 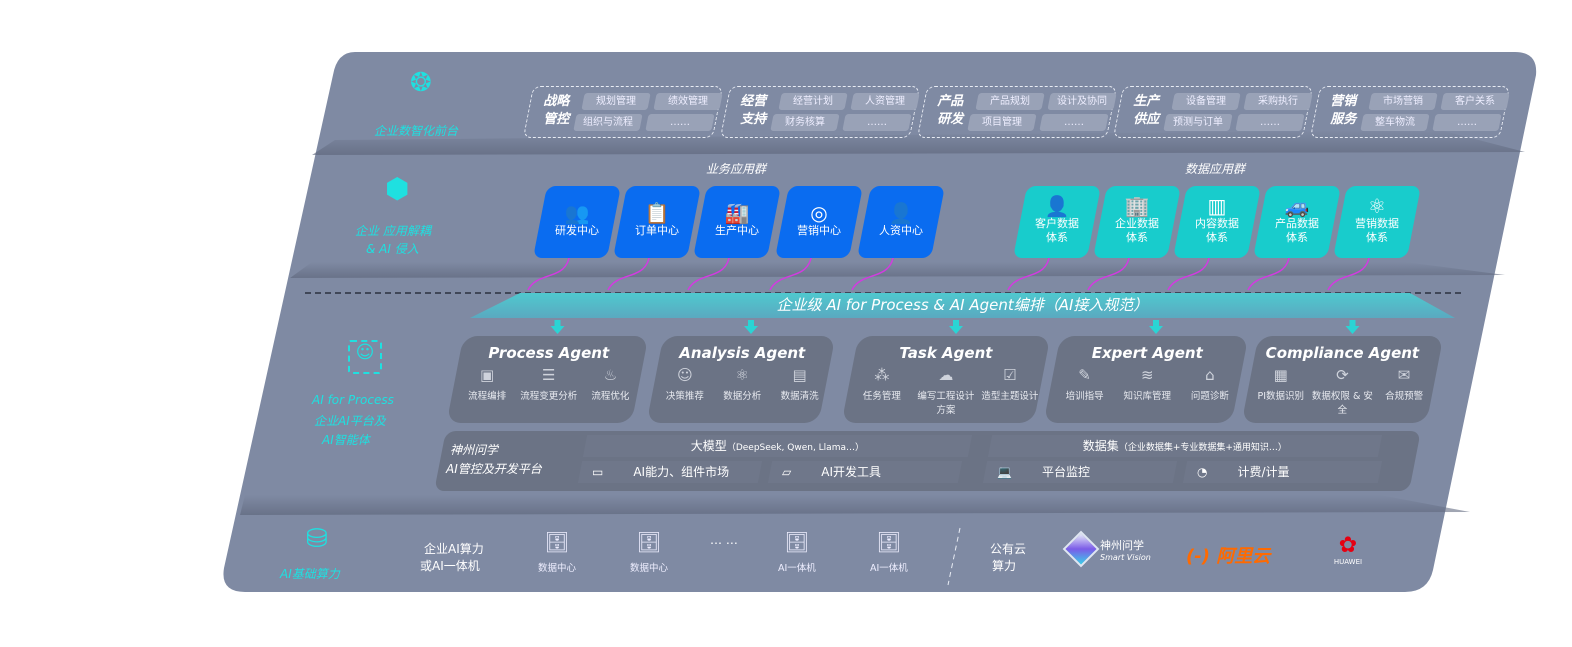 What do you see at coordinates (881, 384) in the screenshot?
I see `agent-capability: ⁂ 任务管理` at bounding box center [881, 384].